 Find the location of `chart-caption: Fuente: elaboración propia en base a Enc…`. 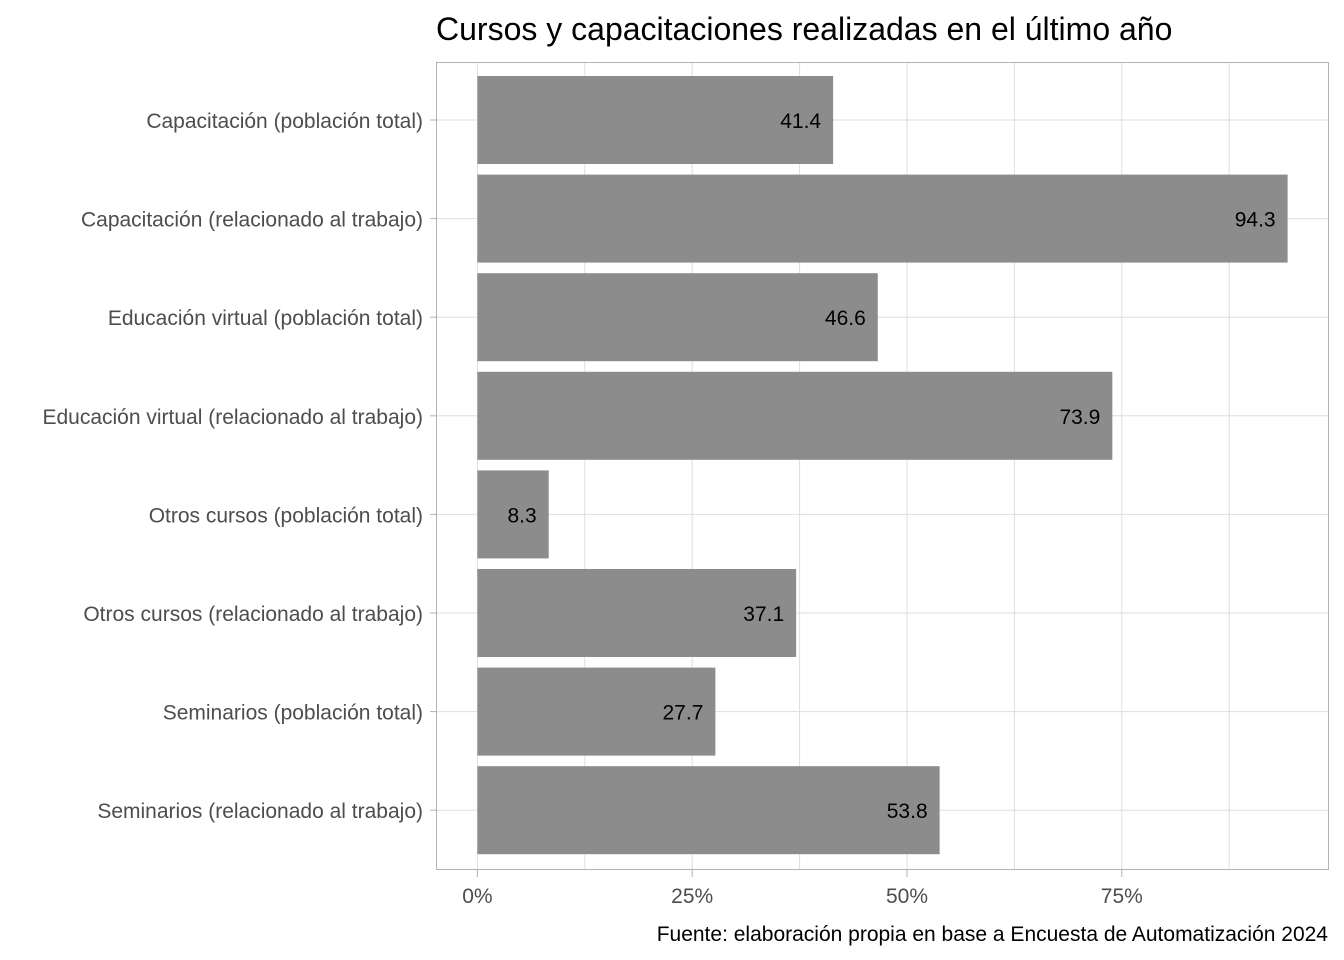

chart-caption: Fuente: elaboración propia en base a Enc… is located at coordinates (993, 934).